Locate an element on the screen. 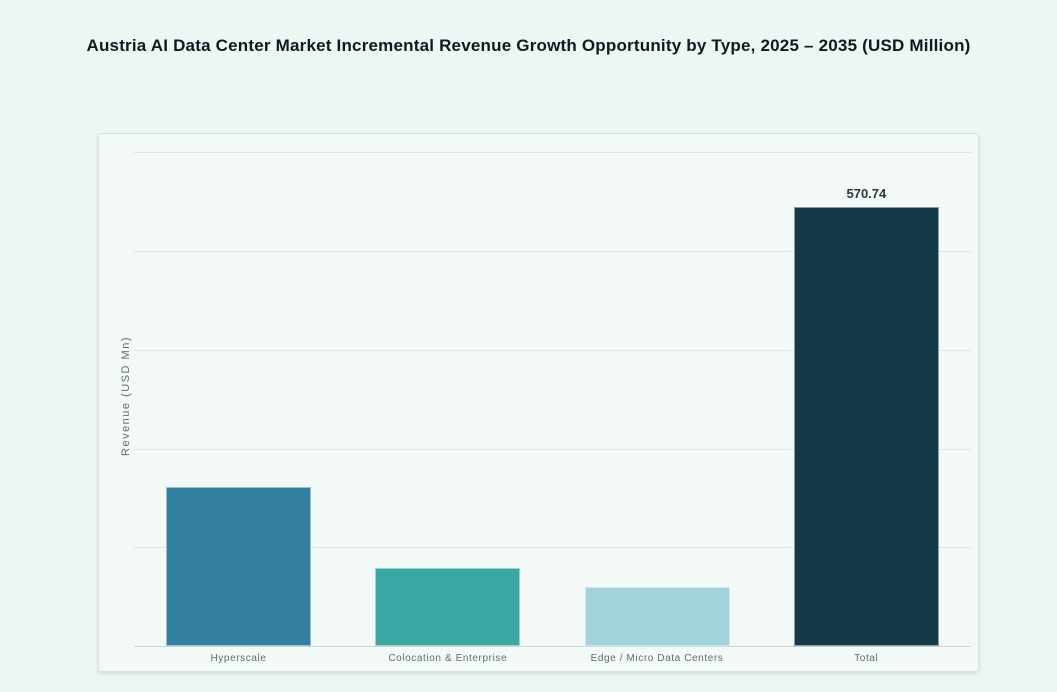 This screenshot has height=692, width=1057. bar-hyperscale is located at coordinates (239, 566).